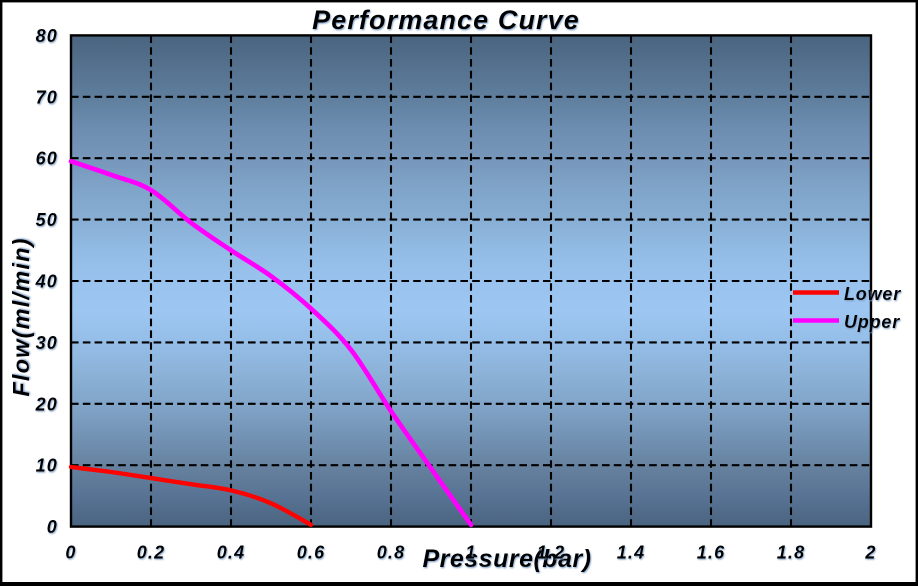  Describe the element at coordinates (391, 553) in the screenshot. I see `svg-text: 0.8` at that location.